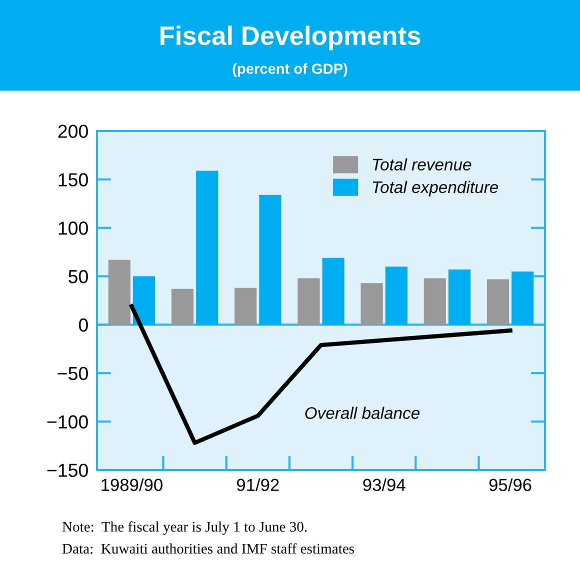 The height and width of the screenshot is (580, 580). Describe the element at coordinates (67, 422) in the screenshot. I see `y-tick-label: −100` at that location.